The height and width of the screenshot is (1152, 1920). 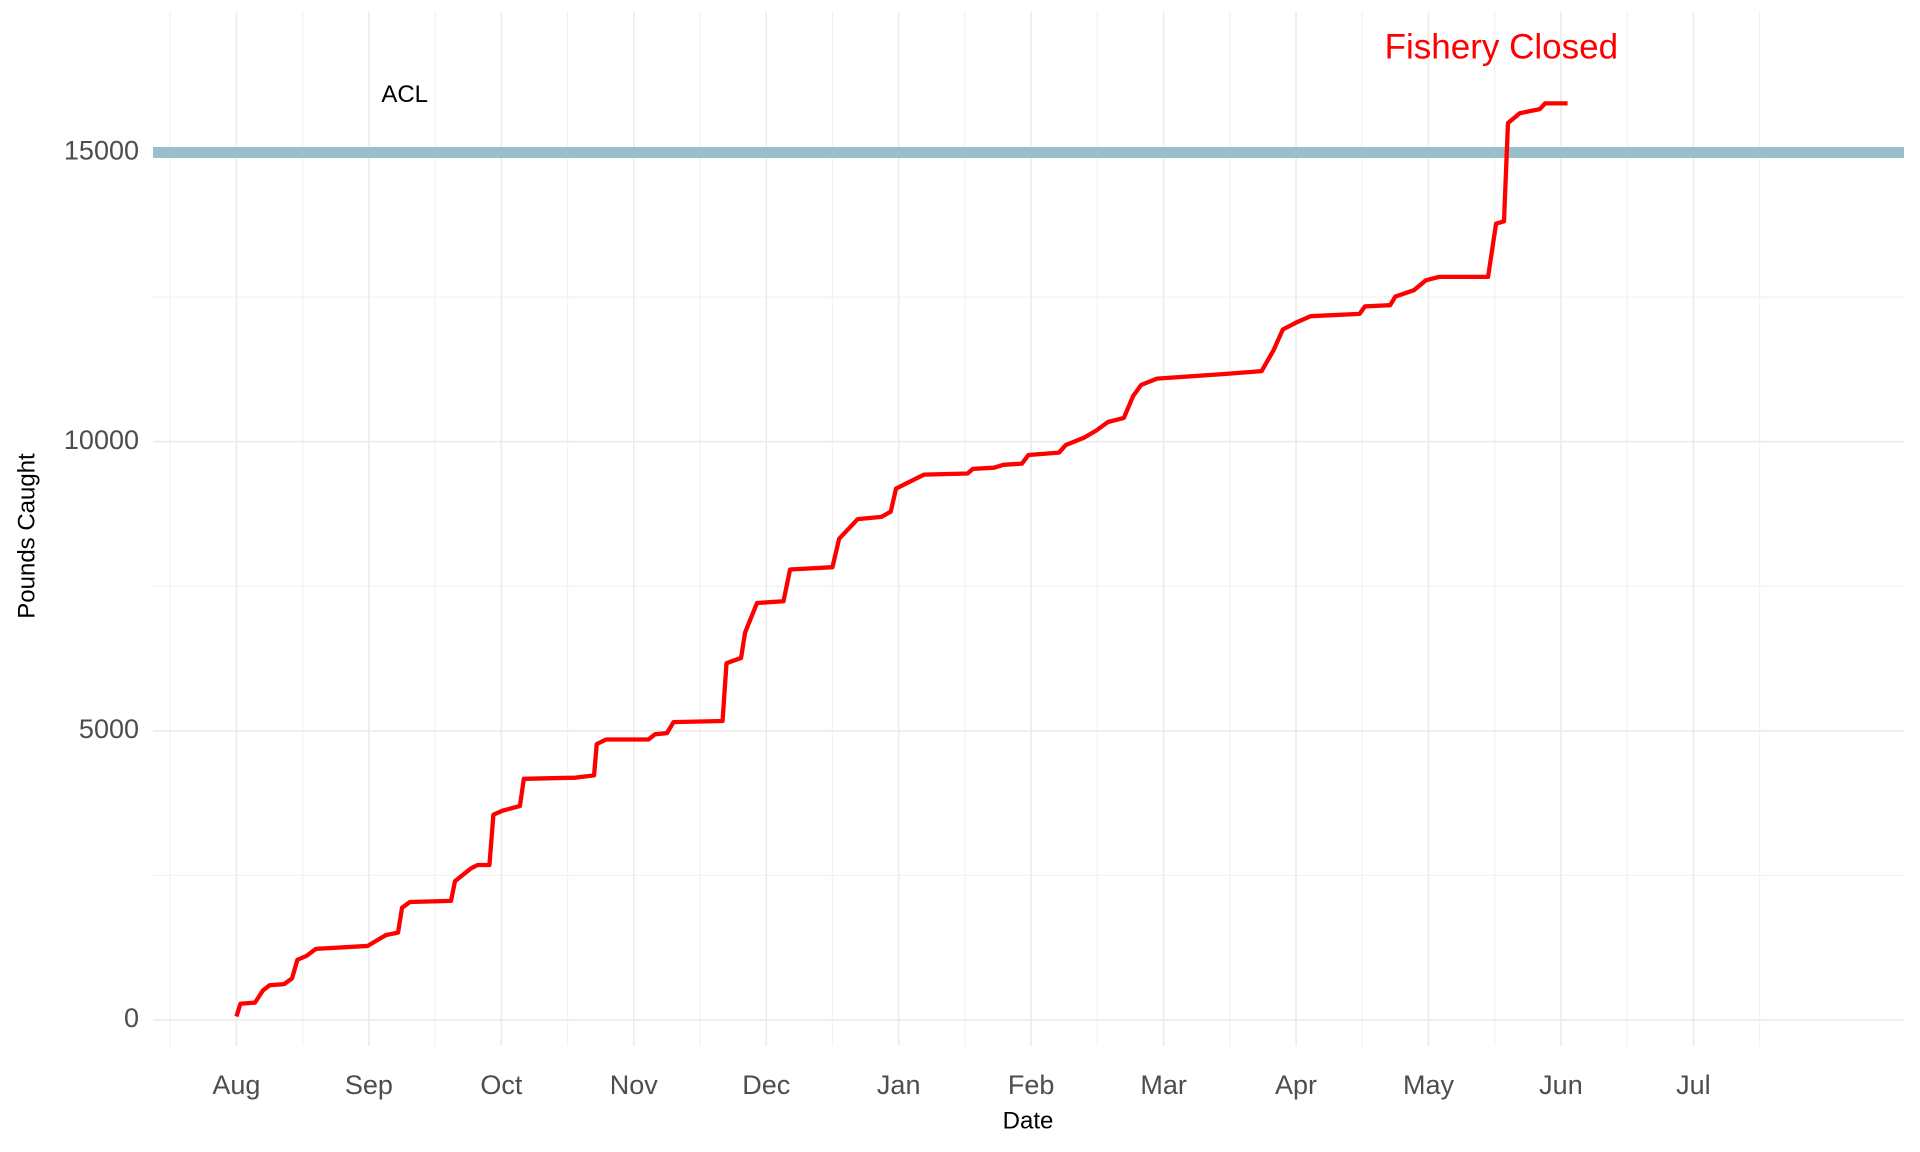 What do you see at coordinates (899, 1085) in the screenshot?
I see `x-tick-label: Jan` at bounding box center [899, 1085].